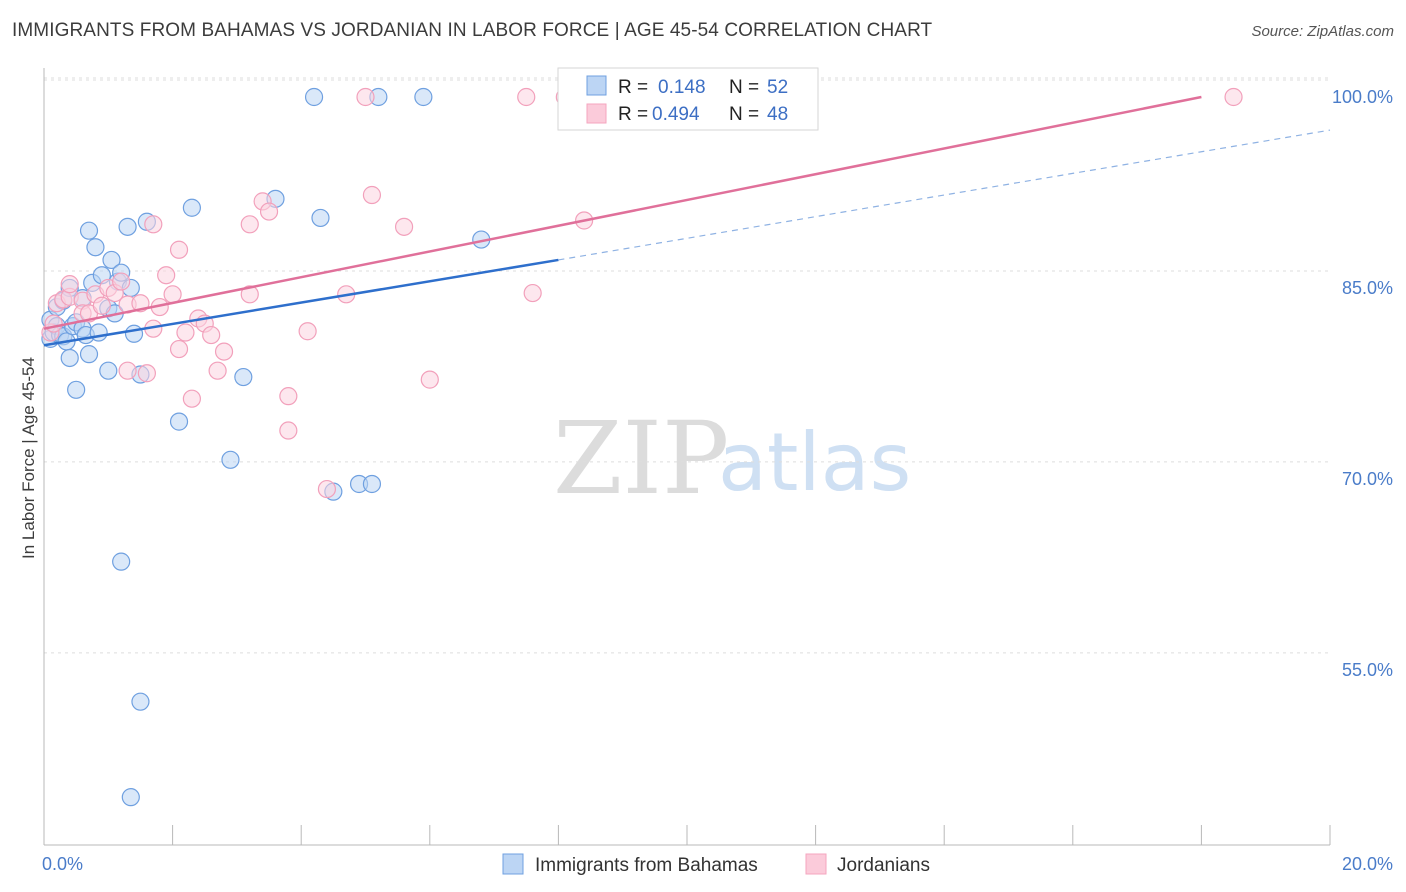 The image size is (1406, 892). What do you see at coordinates (777, 87) in the screenshot?
I see `legend-n-value-bahamas: 52` at bounding box center [777, 87].